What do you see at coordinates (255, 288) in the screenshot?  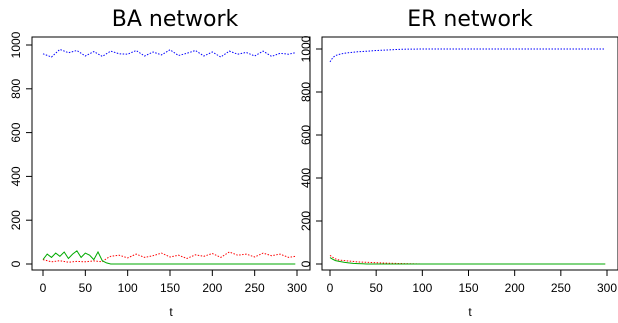 I see `ba-x-tick-label: 250` at bounding box center [255, 288].